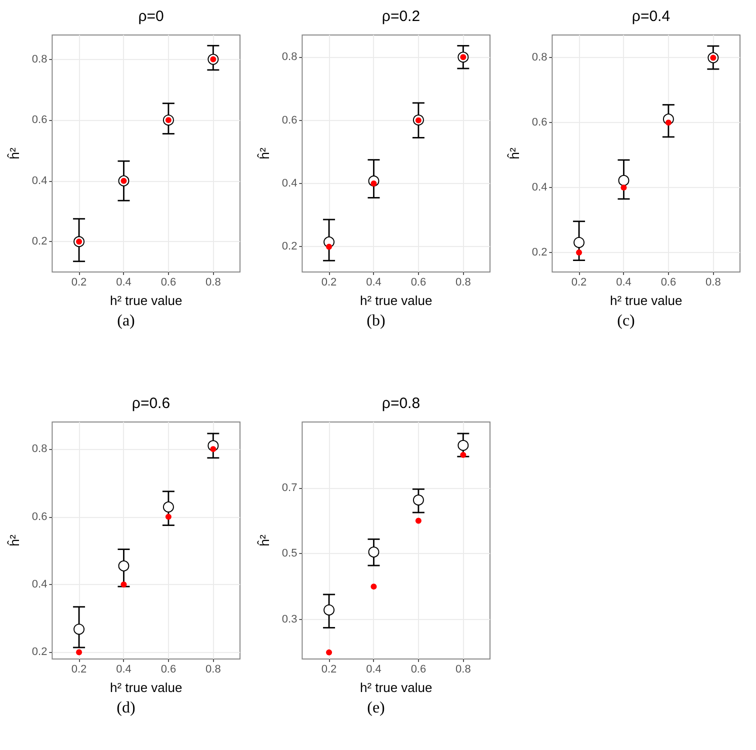 This screenshot has width=756, height=750. I want to click on y-tick-label: 0.5, so click(290, 554).